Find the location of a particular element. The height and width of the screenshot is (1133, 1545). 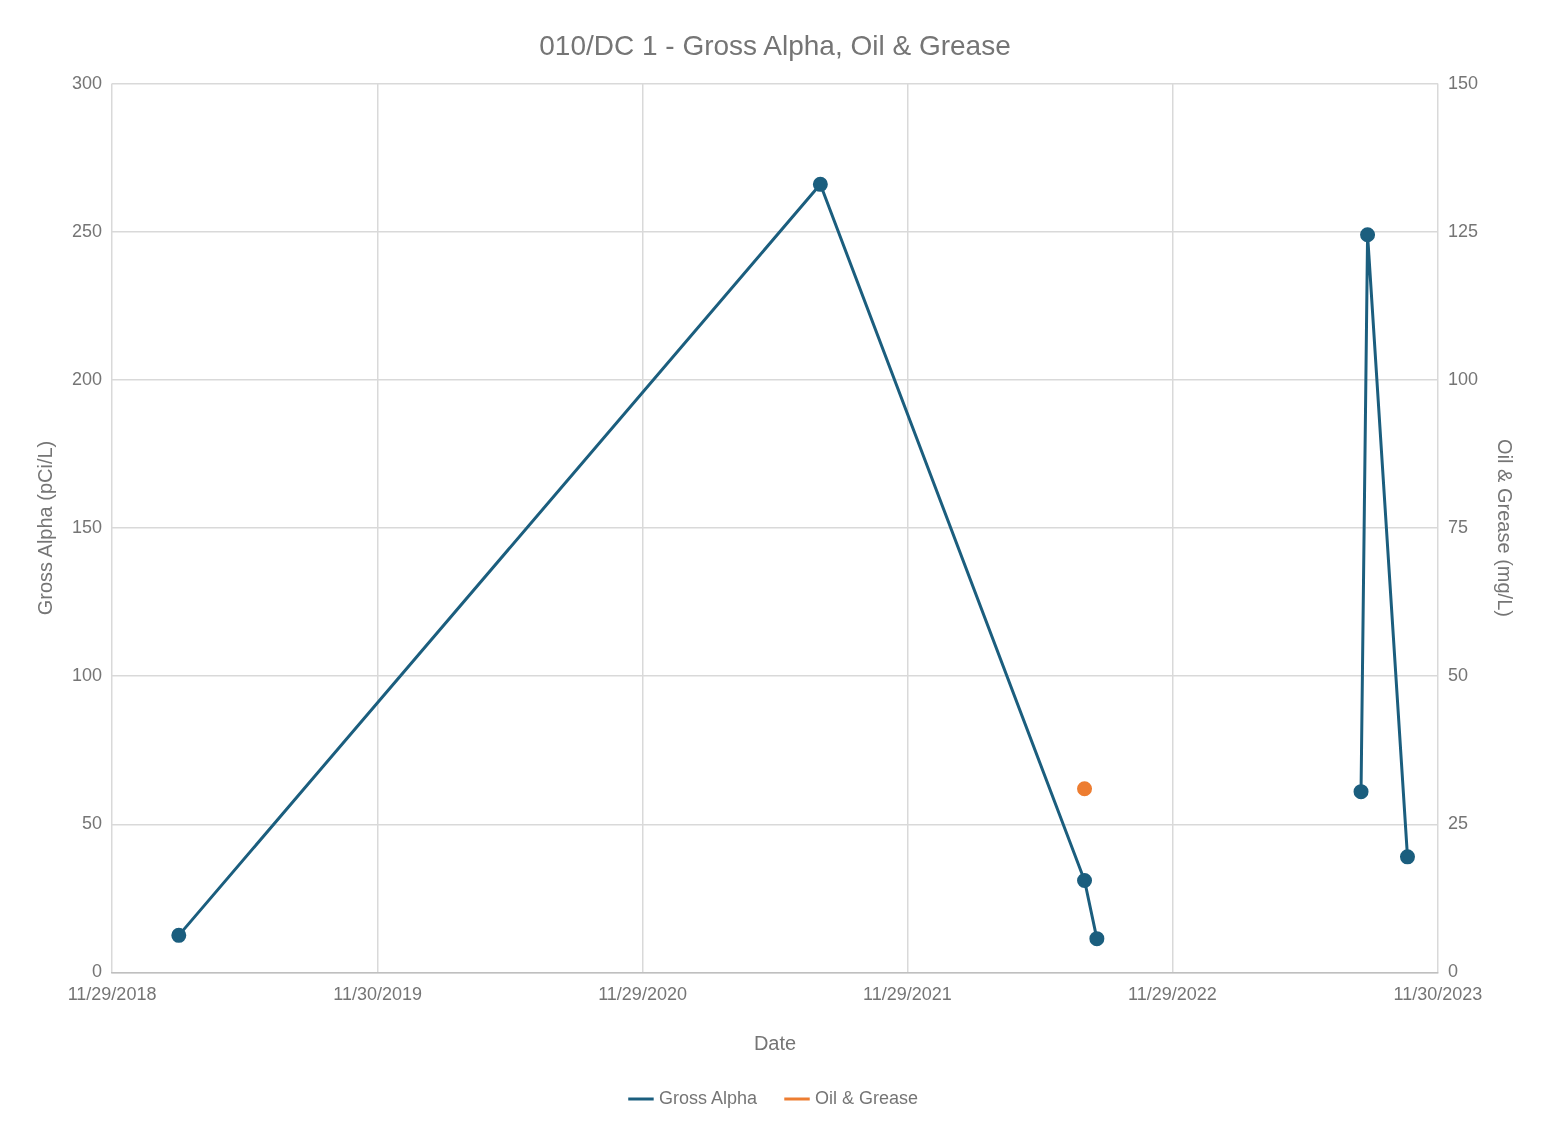

y2-axis-title: Oil & Grease (mg/L) is located at coordinates (1505, 528).